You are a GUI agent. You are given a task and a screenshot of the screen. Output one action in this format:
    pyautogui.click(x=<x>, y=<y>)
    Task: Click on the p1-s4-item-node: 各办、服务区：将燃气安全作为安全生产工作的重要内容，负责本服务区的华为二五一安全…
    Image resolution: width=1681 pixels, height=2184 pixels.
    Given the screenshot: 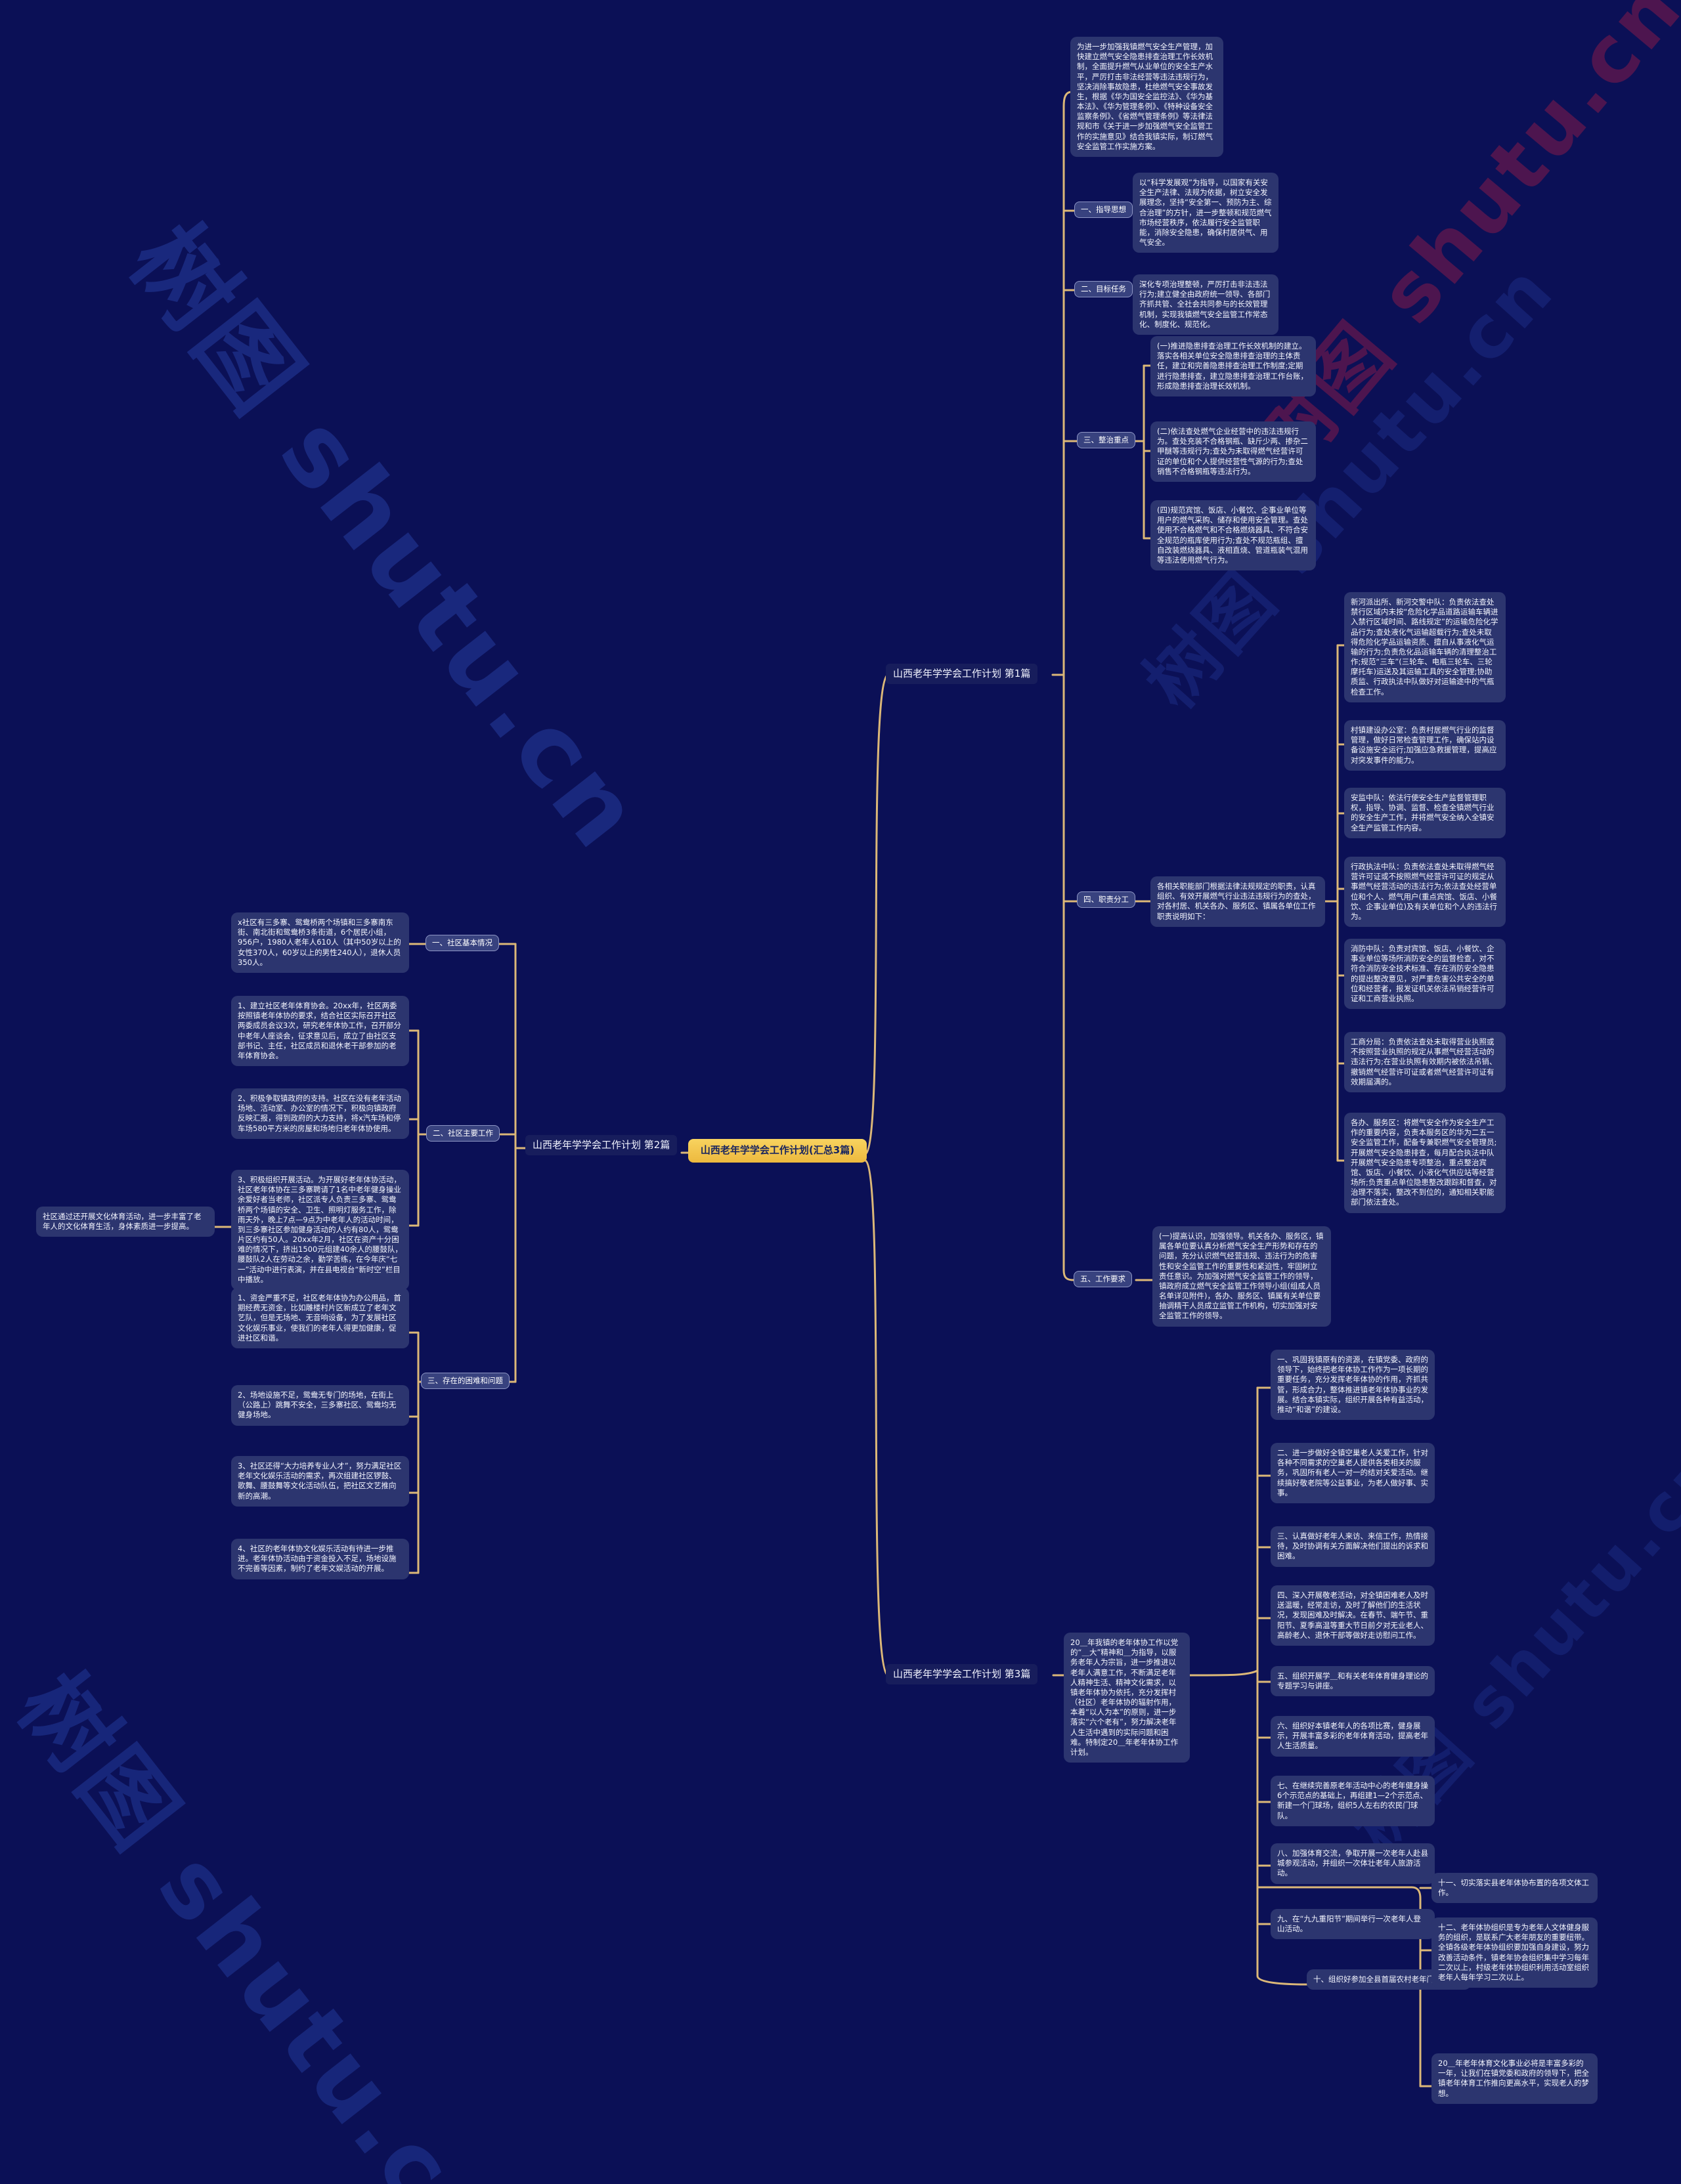 What is the action you would take?
    pyautogui.click(x=1425, y=1163)
    